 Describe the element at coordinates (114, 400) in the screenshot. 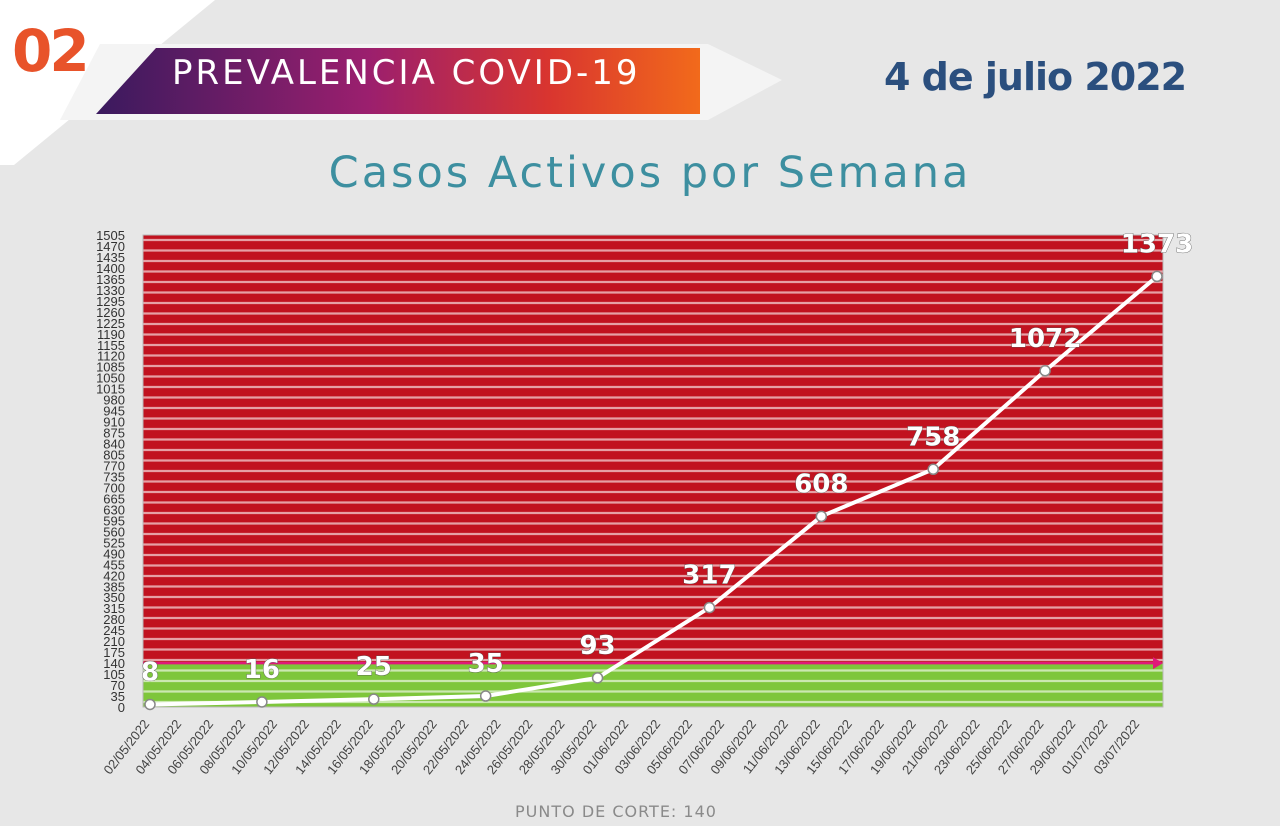

I see `y-tick-label: 980` at that location.